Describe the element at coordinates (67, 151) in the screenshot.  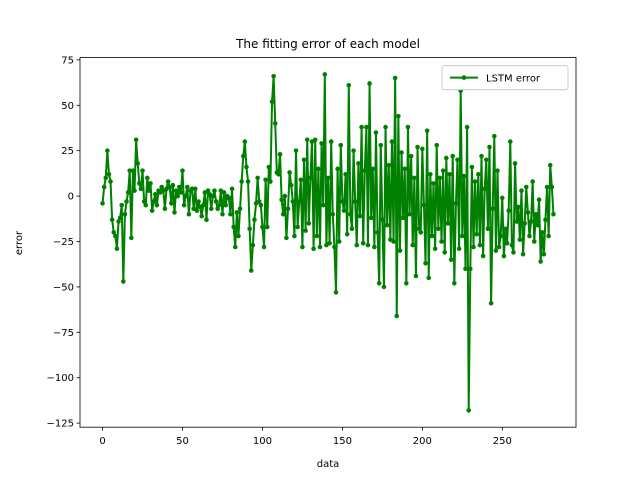
I see `y-tick-label: 25` at that location.